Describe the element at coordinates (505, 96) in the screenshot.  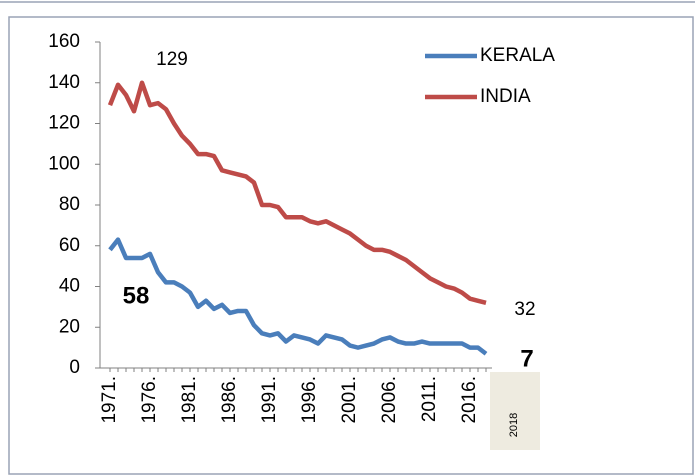
I see `legend-label: INDIA` at that location.